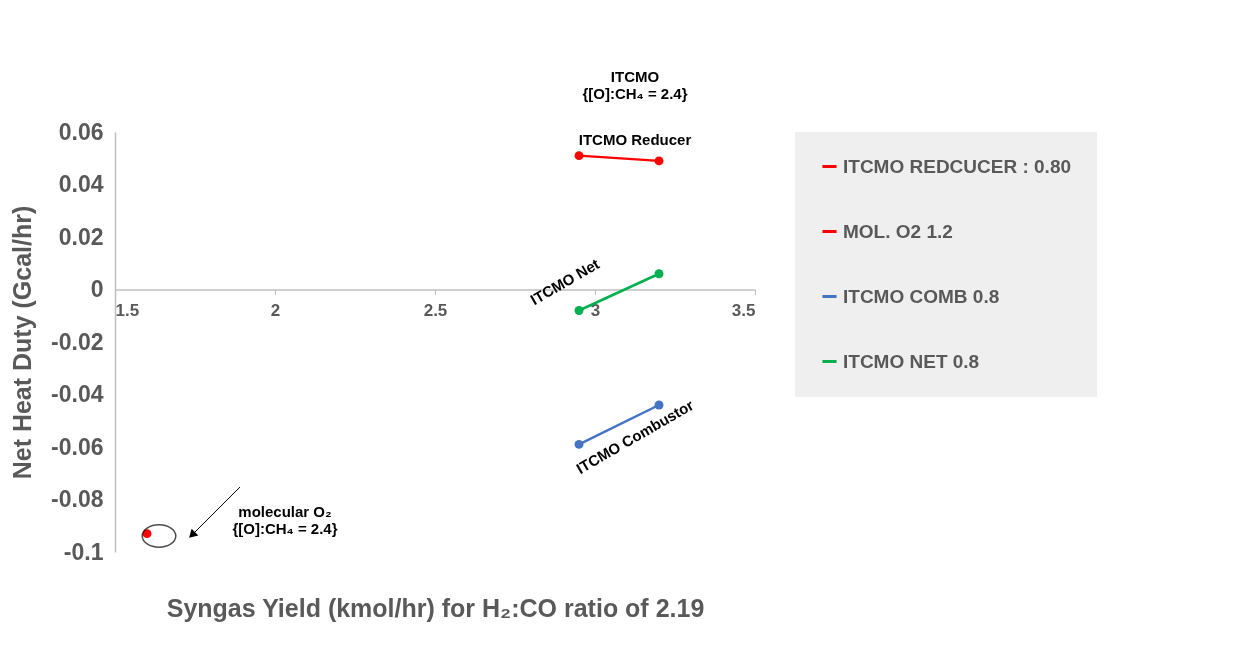 The width and height of the screenshot is (1257, 656). I want to click on legend-label: ITCMO REDCUCER : 0.80, so click(957, 166).